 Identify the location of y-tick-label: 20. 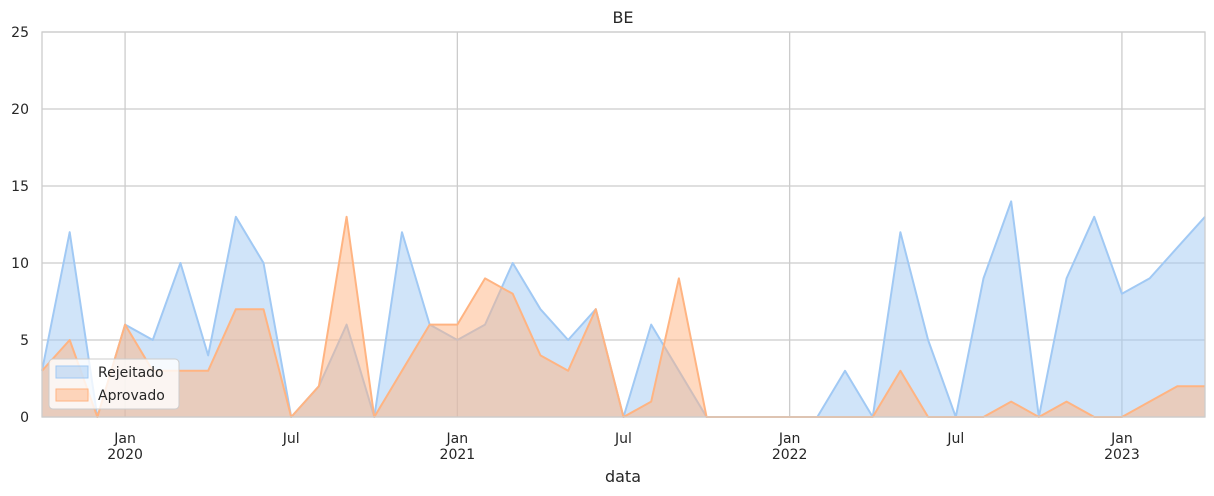
(20, 110).